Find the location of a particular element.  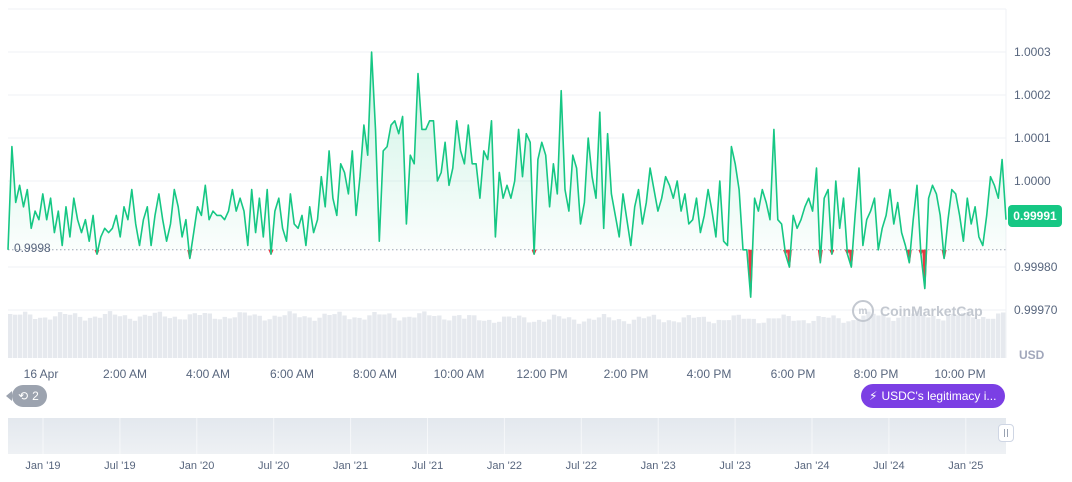

navigator-tick-label: Jan '22 is located at coordinates (504, 466).